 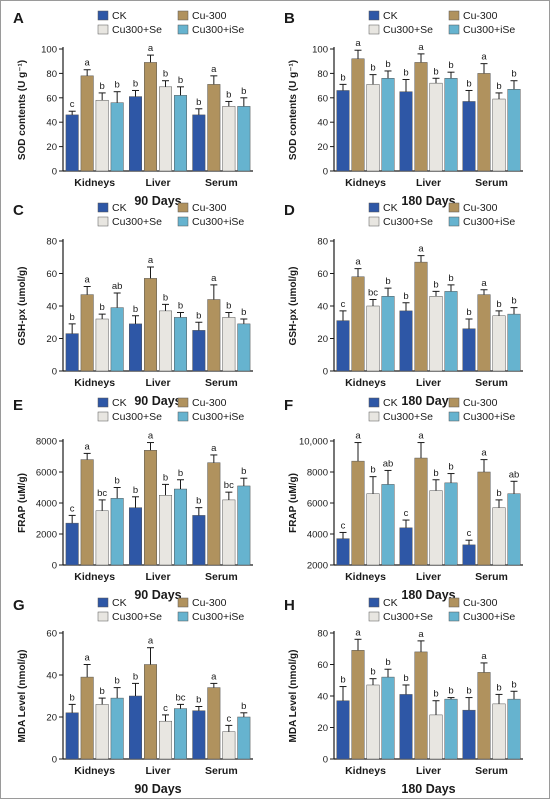 I want to click on panel-label: E, so click(x=18, y=405).